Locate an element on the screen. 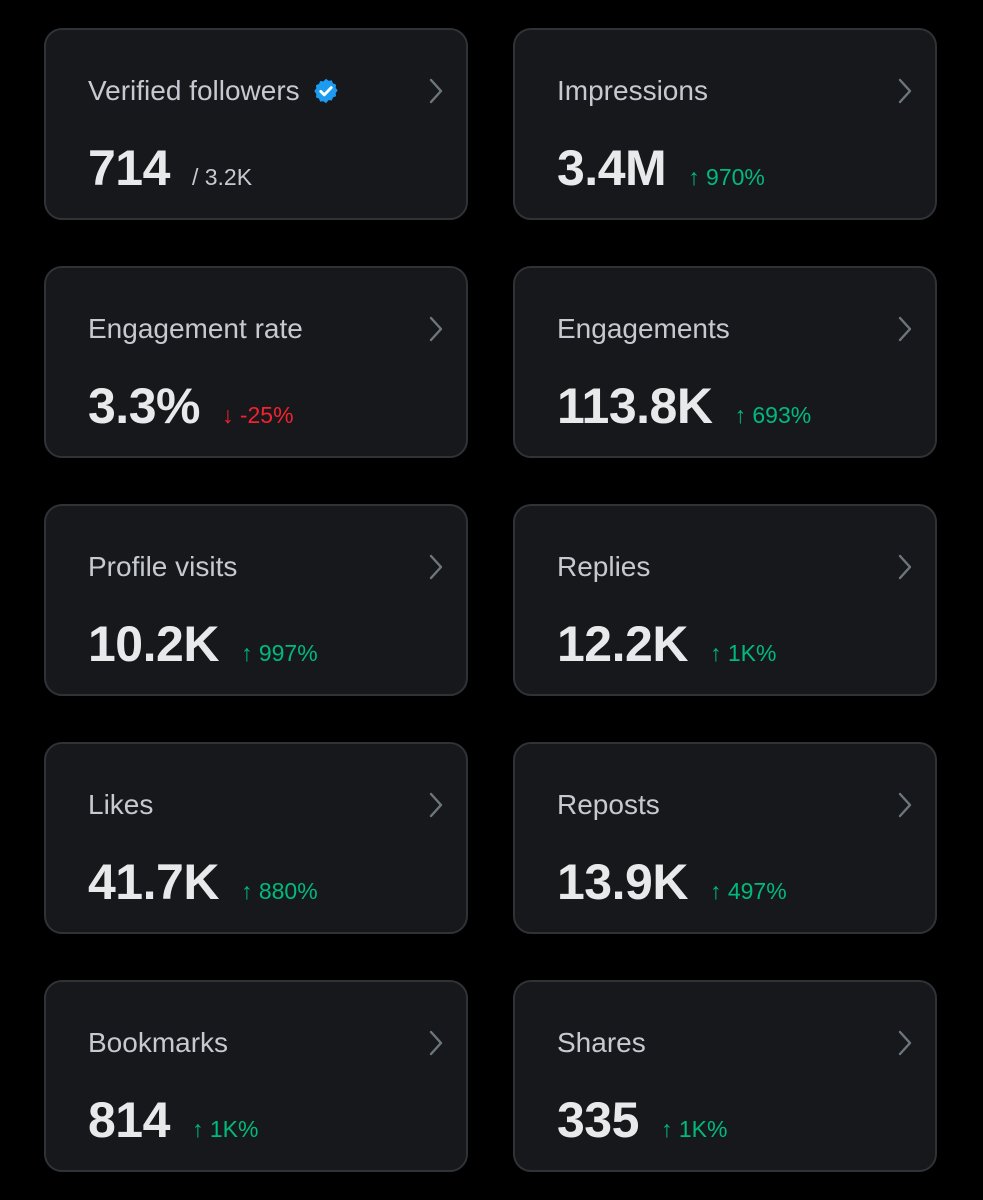 This screenshot has width=983, height=1200. metric-value: 3.4M is located at coordinates (612, 168).